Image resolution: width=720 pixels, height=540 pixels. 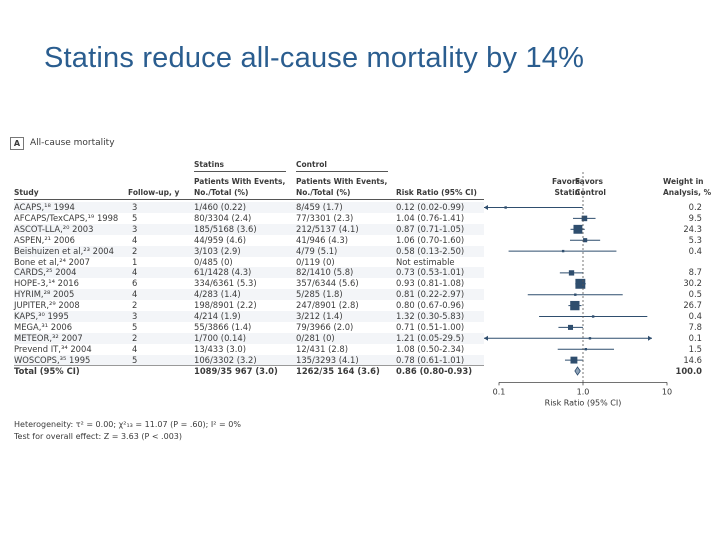 I want to click on favors-control-line2: Control, so click(x=591, y=192).